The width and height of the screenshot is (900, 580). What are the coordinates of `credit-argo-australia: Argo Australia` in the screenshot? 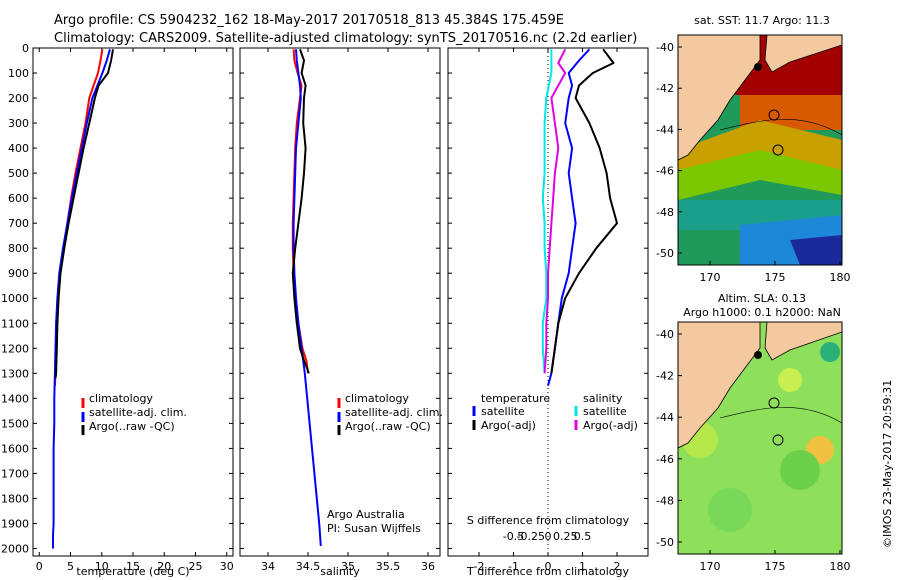 It's located at (366, 514).